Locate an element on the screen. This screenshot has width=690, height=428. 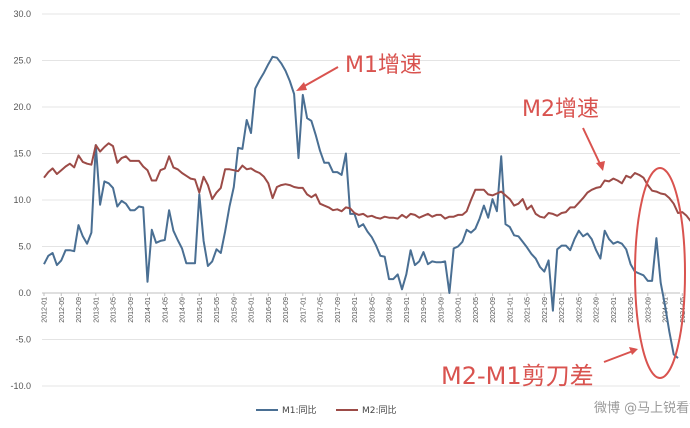
x-tick-label: 2014-01 is located at coordinates (148, 310).